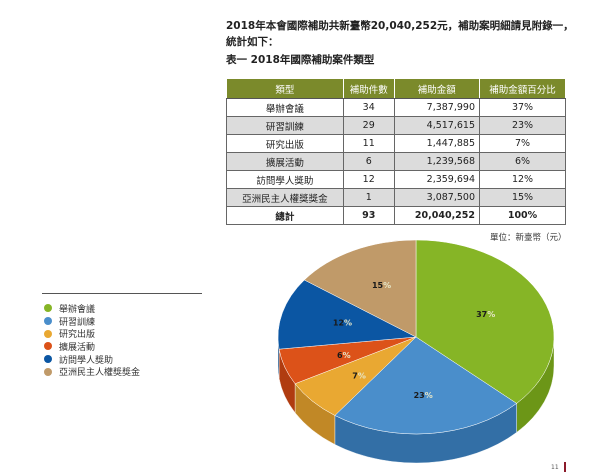 This screenshot has height=476, width=600. Describe the element at coordinates (565, 467) in the screenshot. I see `page-marker` at that location.